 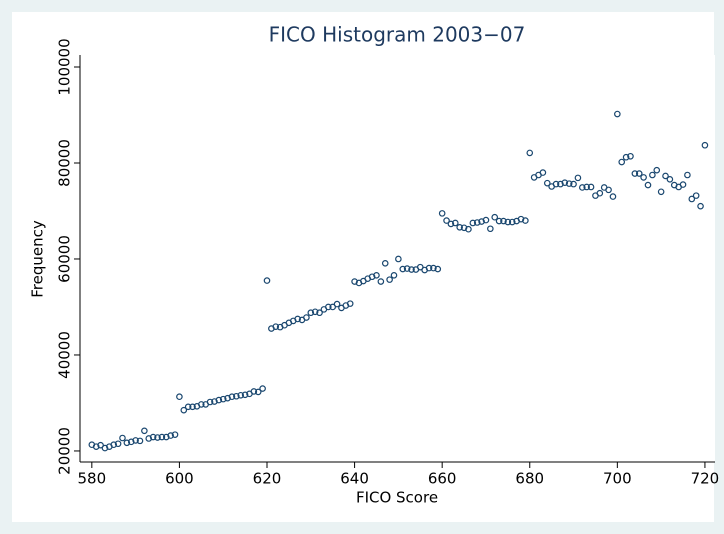 What do you see at coordinates (617, 479) in the screenshot?
I see `x-tick-label: 700` at bounding box center [617, 479].